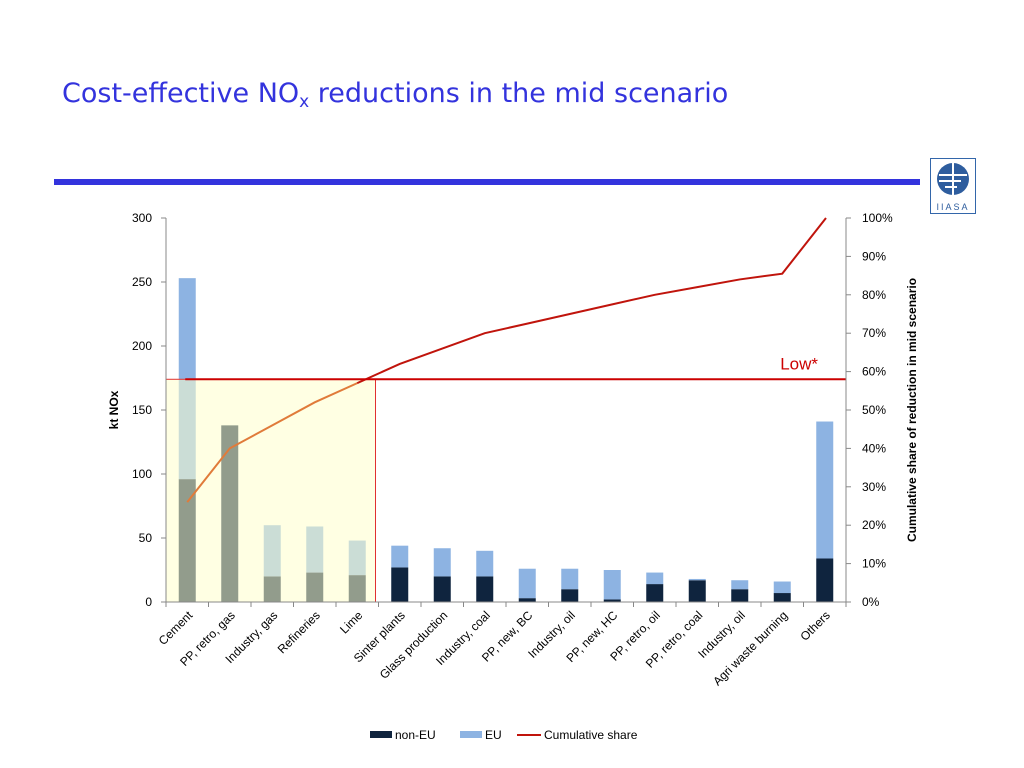  What do you see at coordinates (874, 372) in the screenshot?
I see `y-tick-label-right: 60%` at bounding box center [874, 372].